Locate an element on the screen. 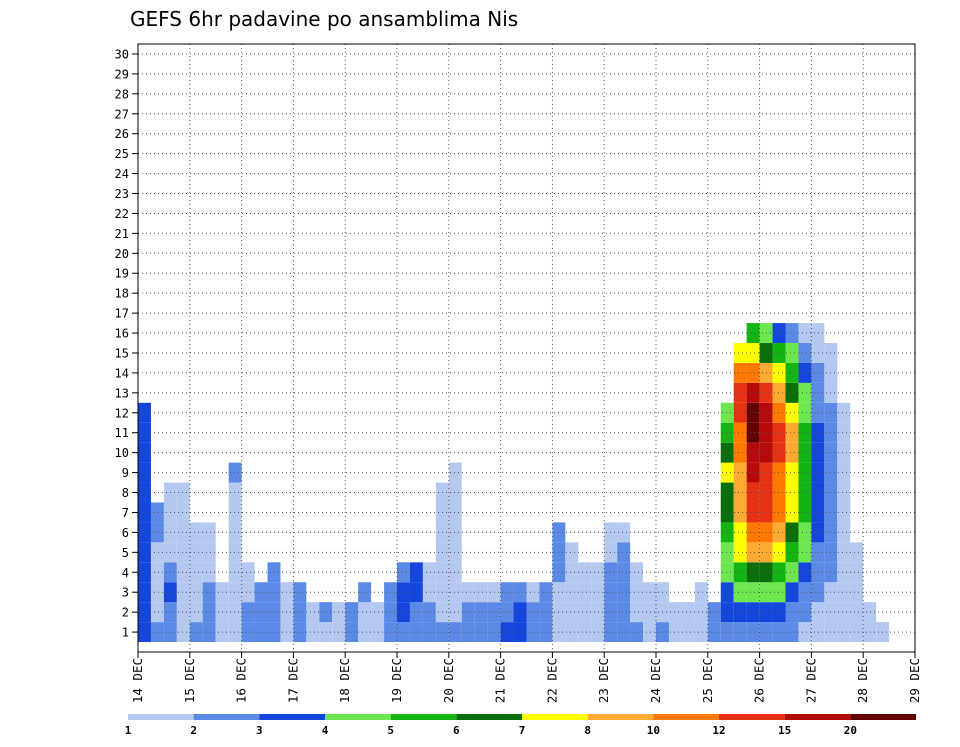 Image resolution: width=960 pixels, height=747 pixels. legend-label: 7 is located at coordinates (522, 730).